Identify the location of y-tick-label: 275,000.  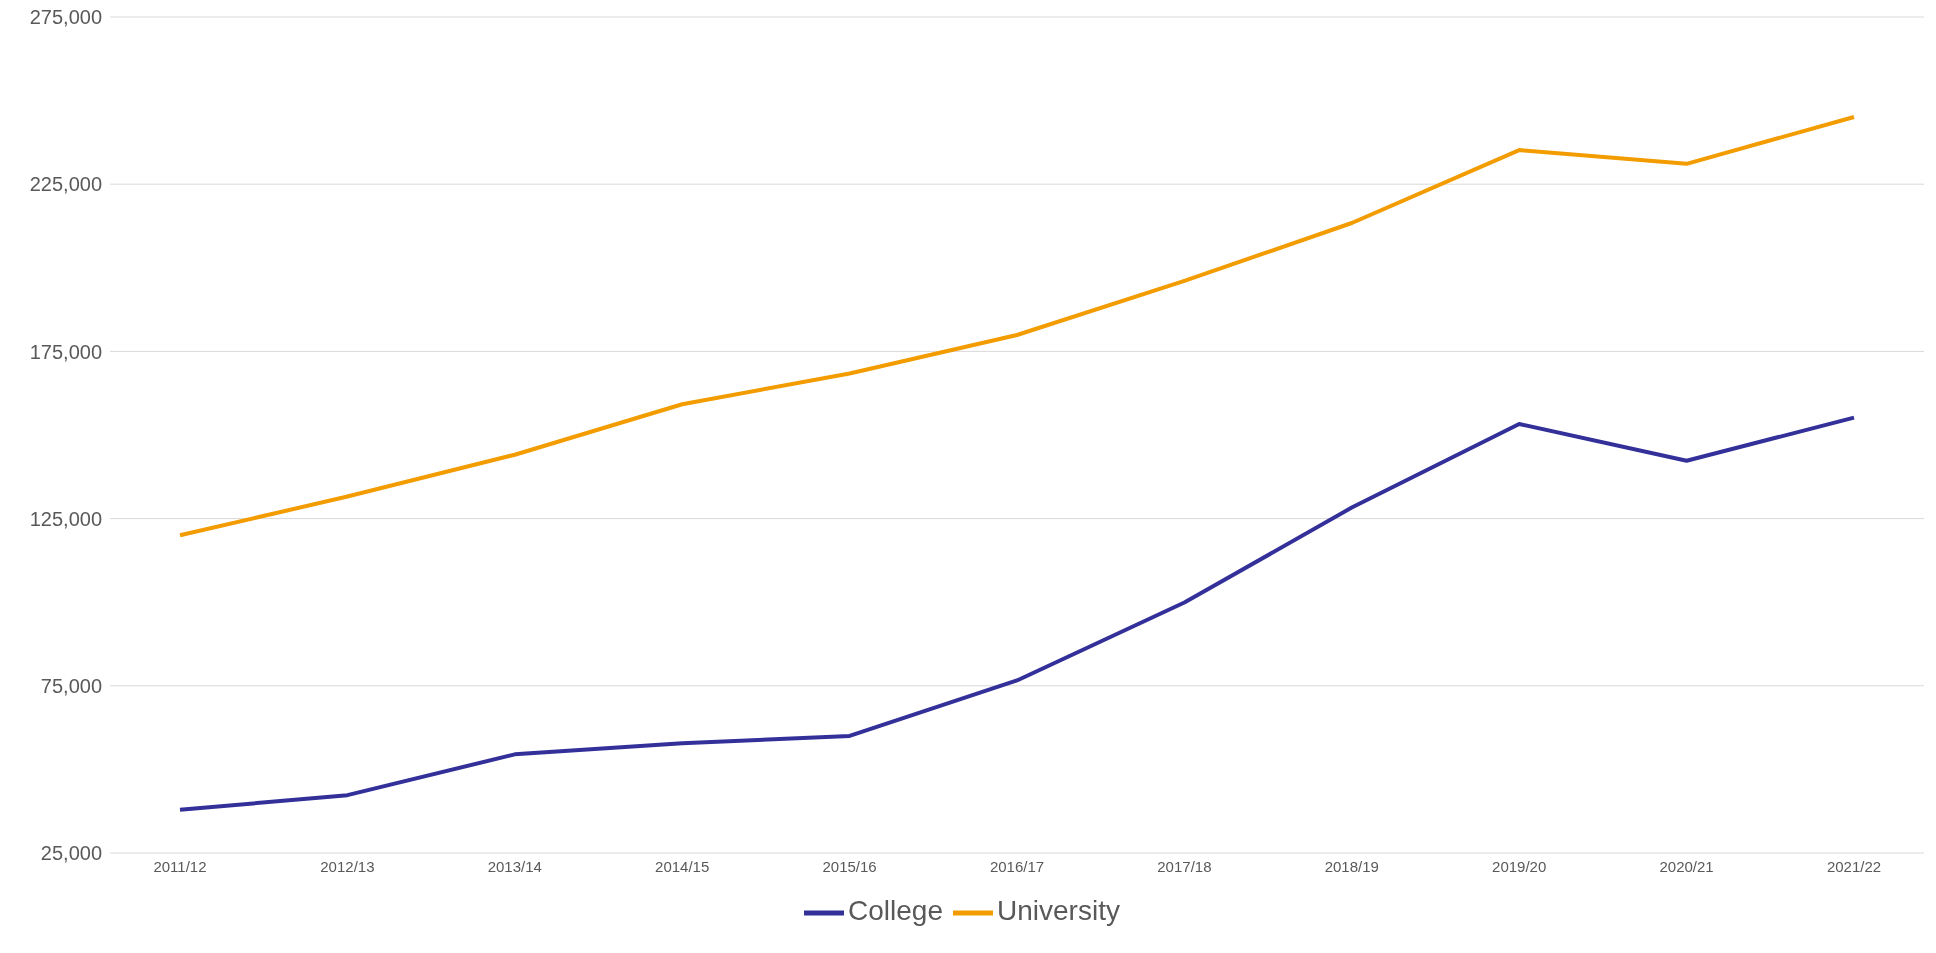
(65, 17).